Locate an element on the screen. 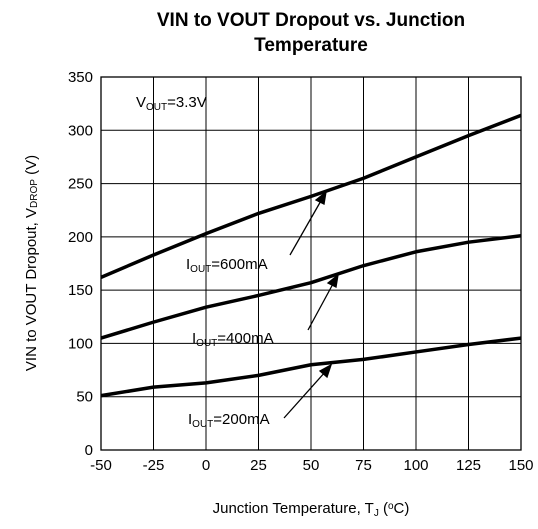 This screenshot has height=529, width=538. label-part: =600mA is located at coordinates (239, 264).